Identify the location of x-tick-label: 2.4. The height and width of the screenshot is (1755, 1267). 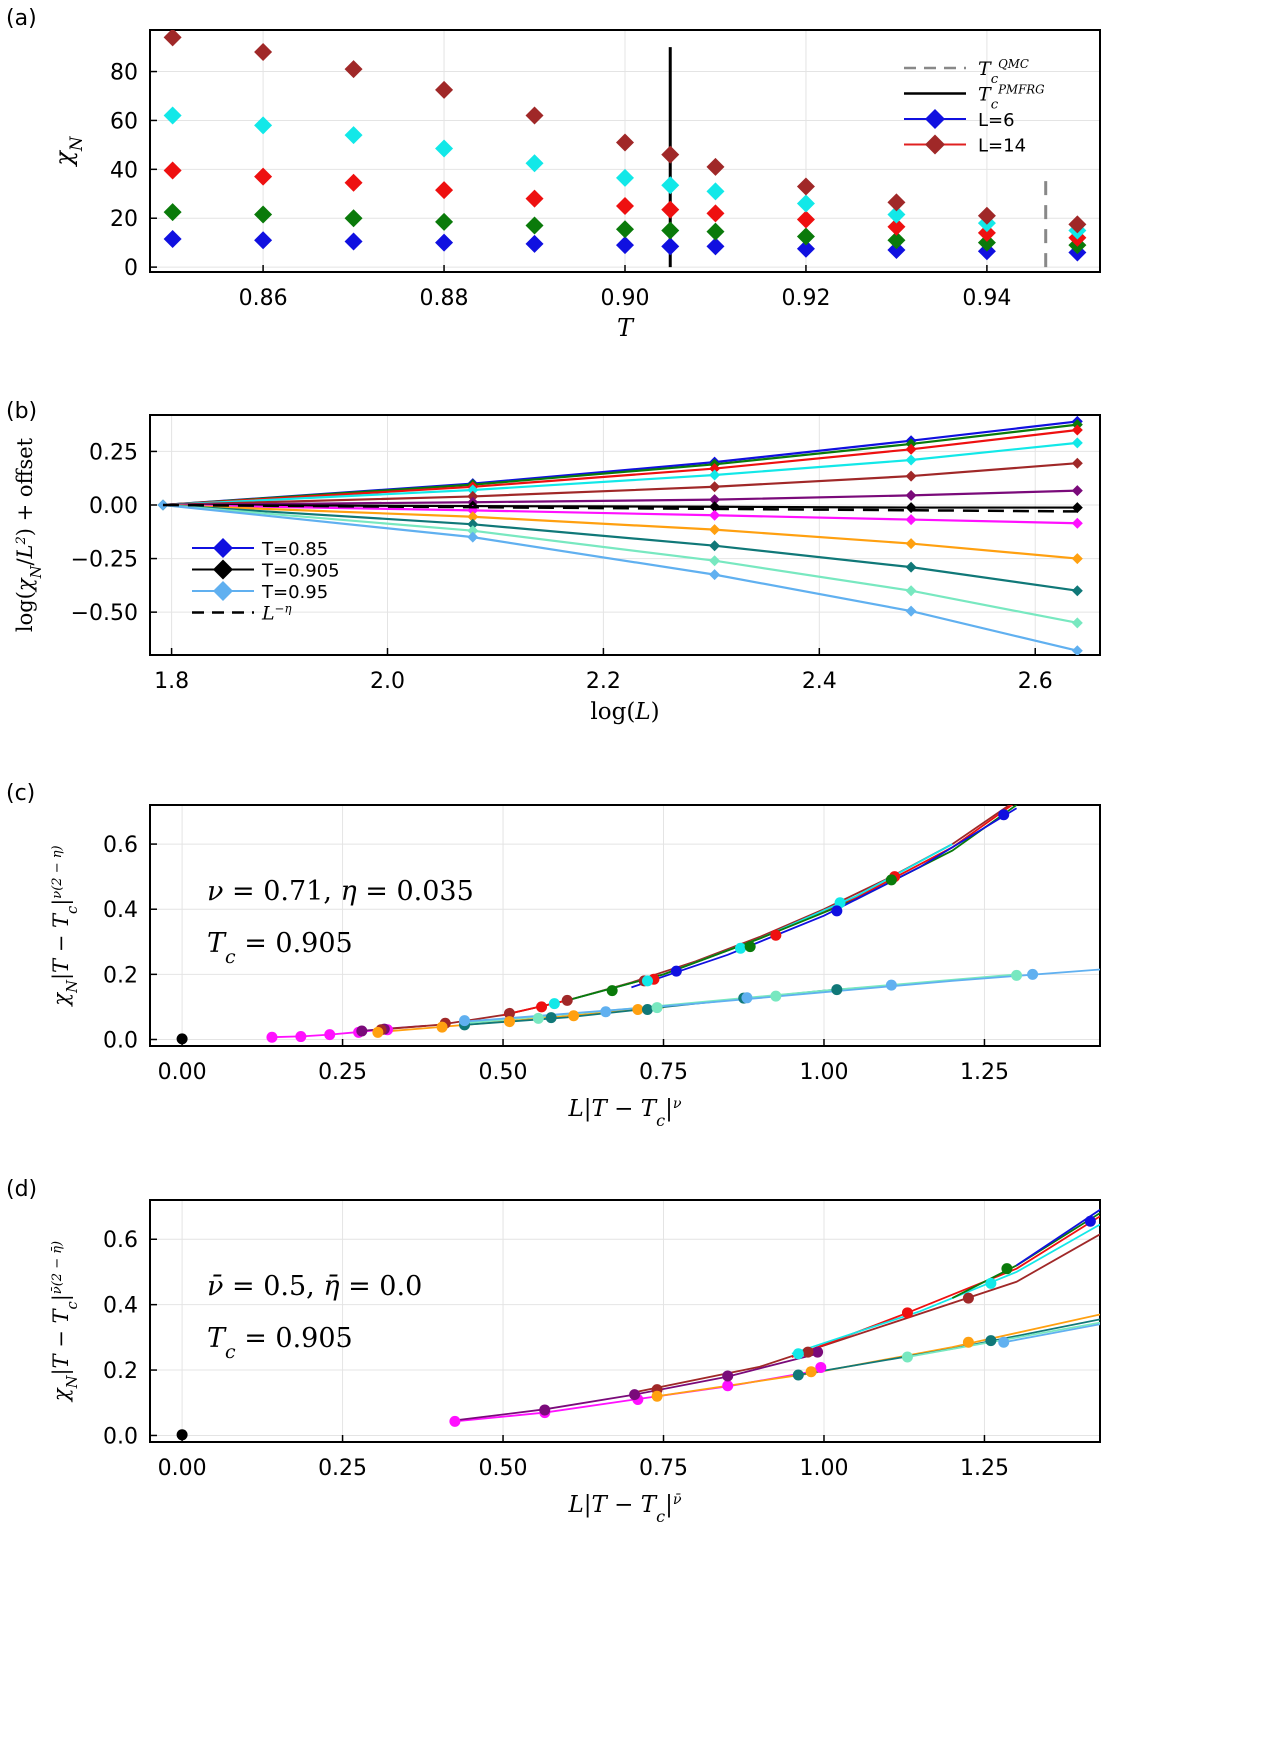
(819, 681).